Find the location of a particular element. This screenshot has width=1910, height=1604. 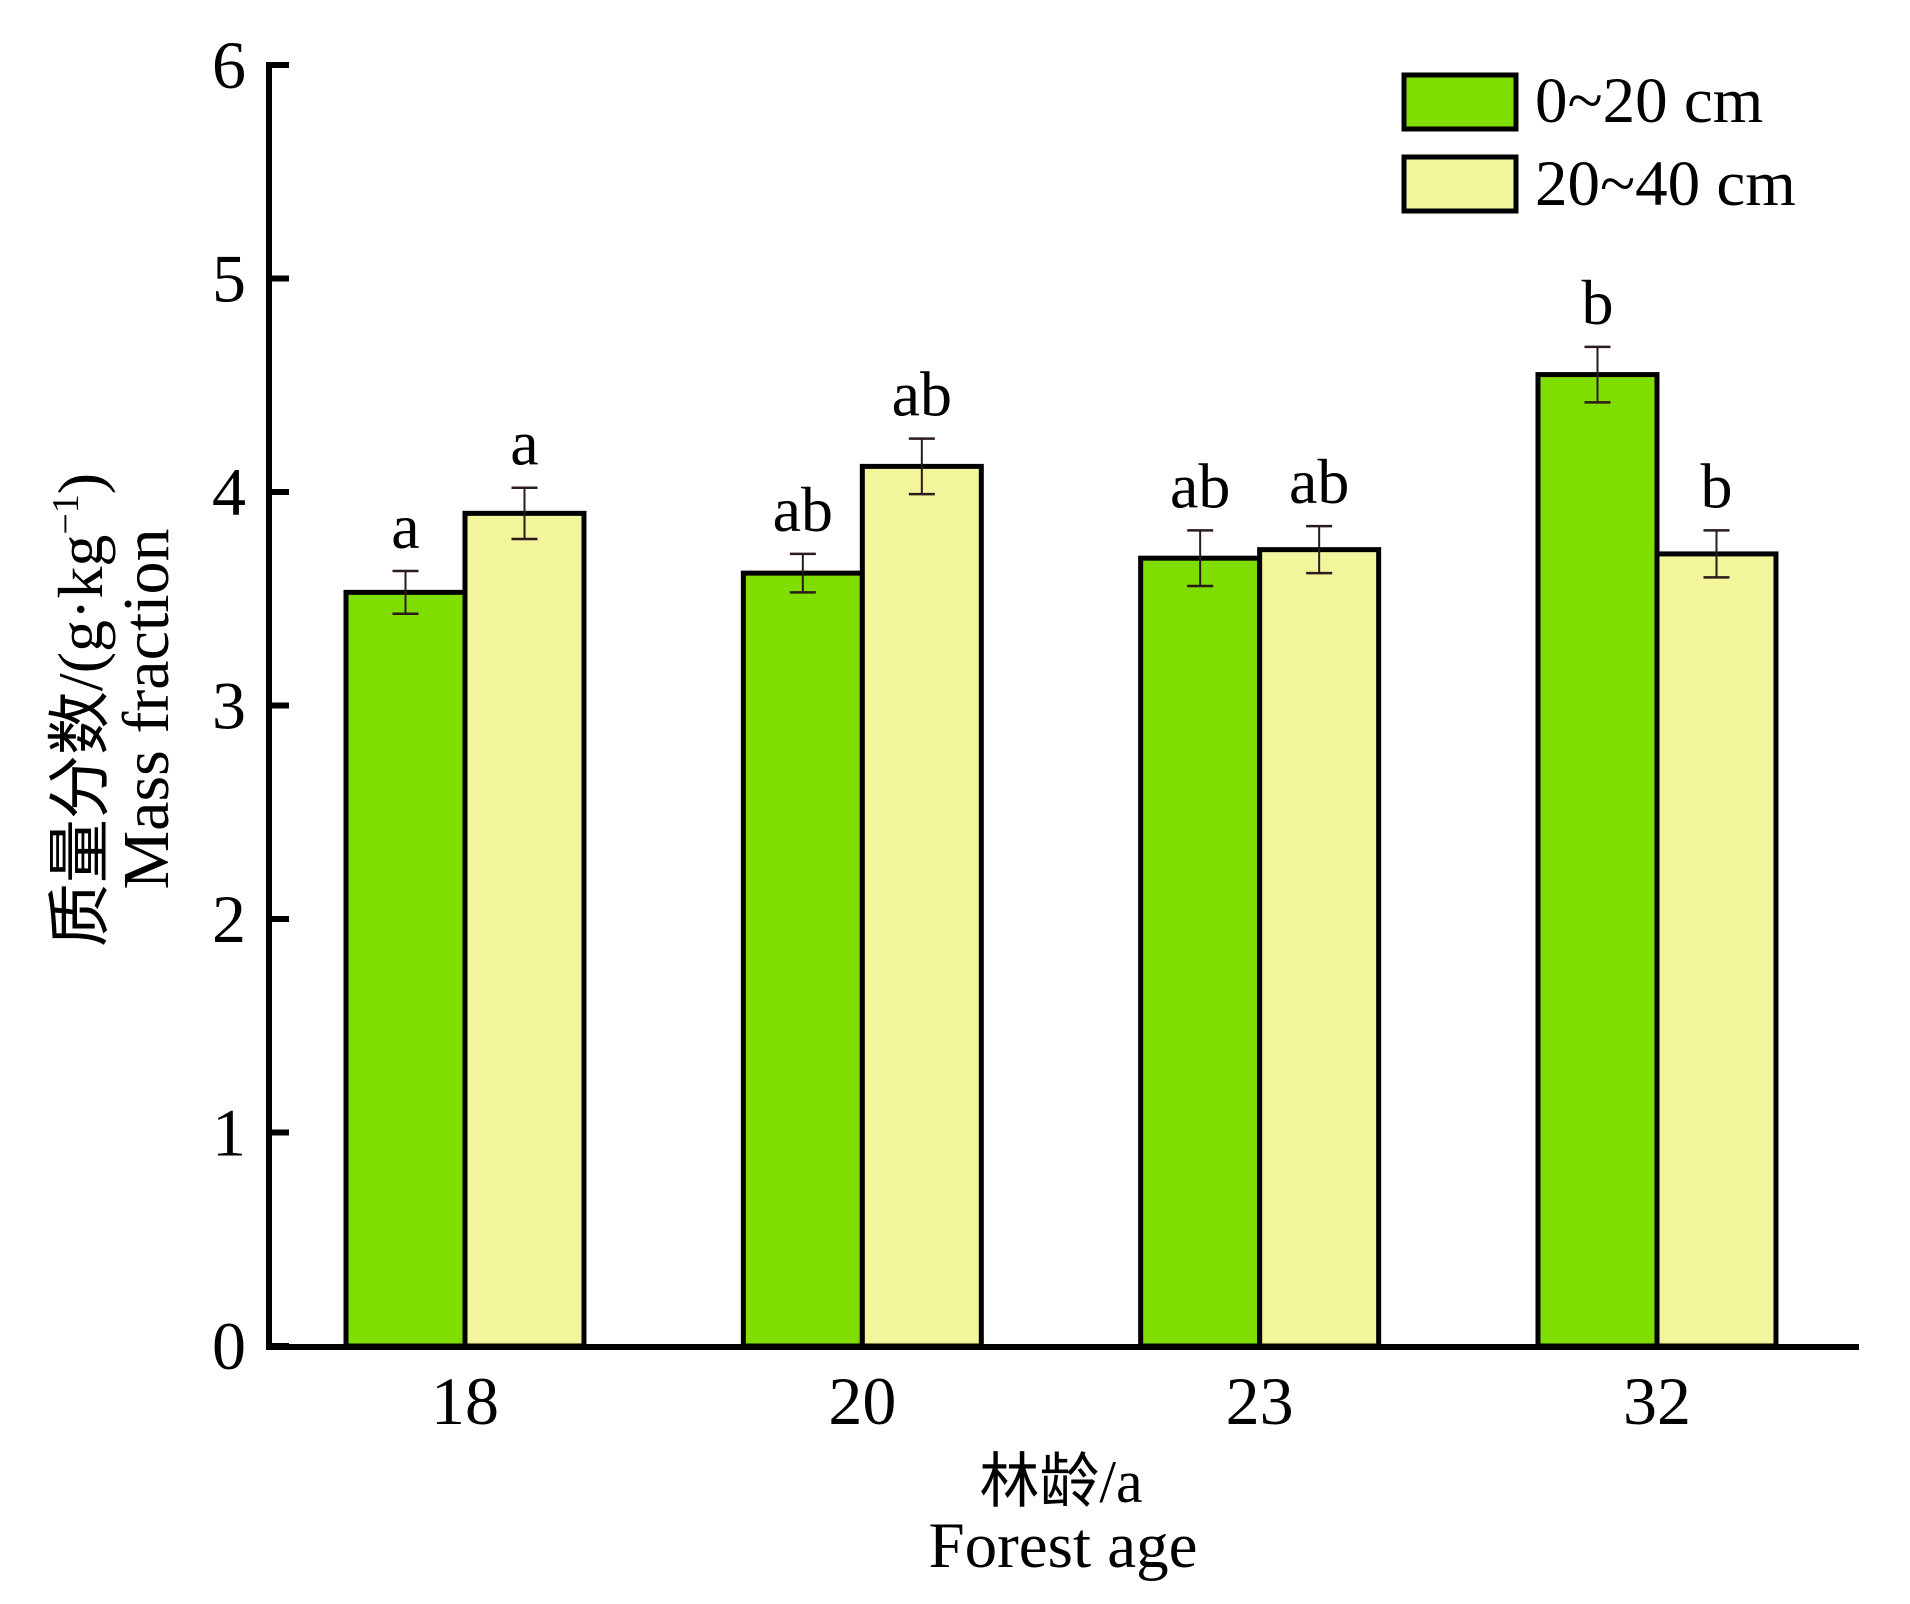

legend-item-20-40cm: 20~40 cm is located at coordinates (1598, 184).